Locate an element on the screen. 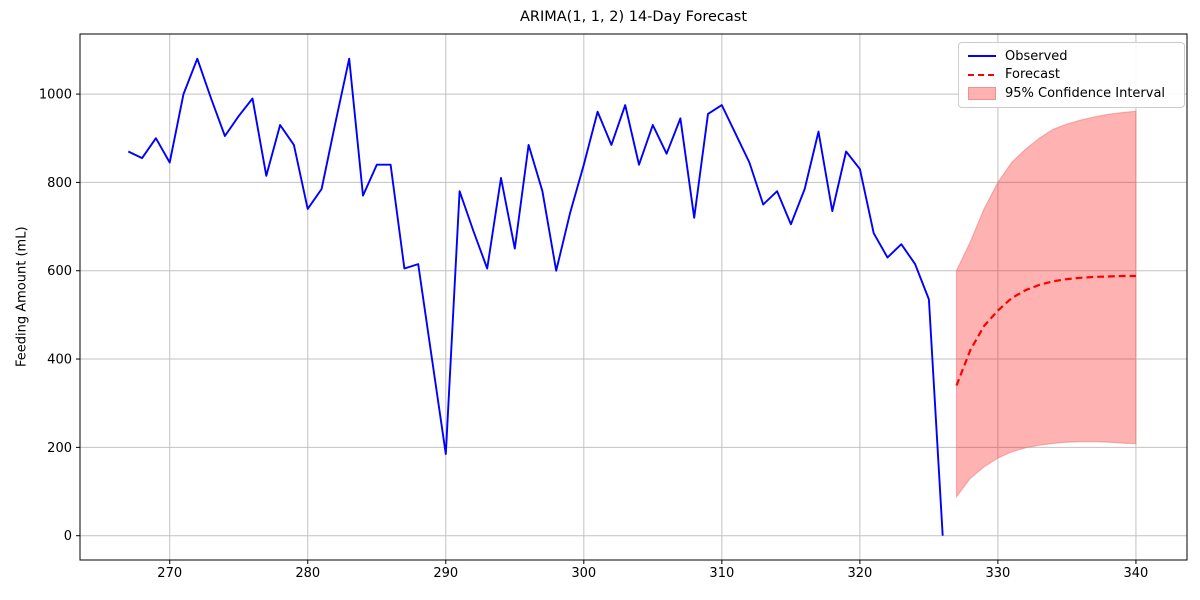 The image size is (1200, 600). legend-label-observed: Observed is located at coordinates (1036, 56).